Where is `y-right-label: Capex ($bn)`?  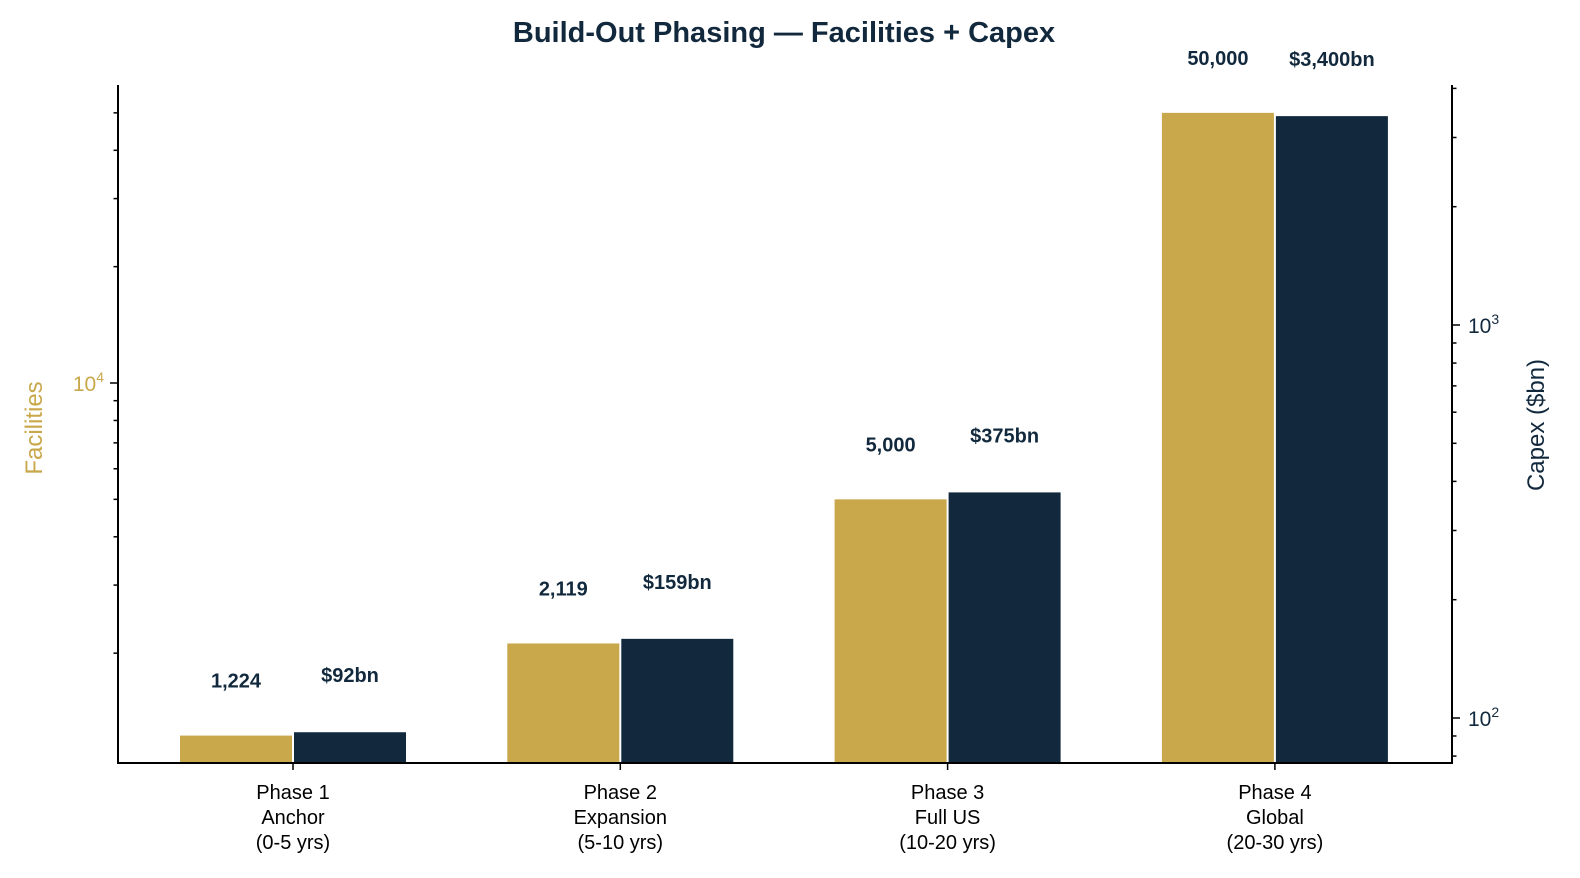
y-right-label: Capex ($bn) is located at coordinates (1536, 425).